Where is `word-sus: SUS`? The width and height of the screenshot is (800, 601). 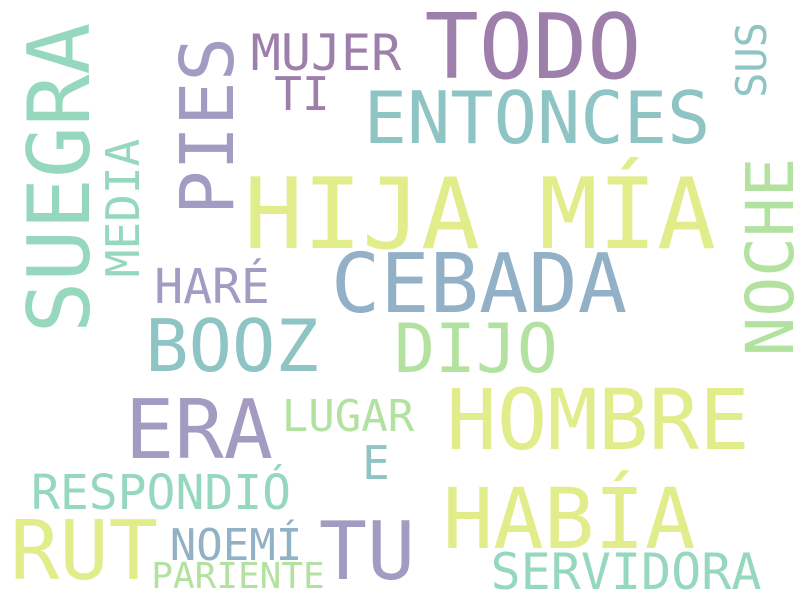
word-sus: SUS is located at coordinates (751, 60).